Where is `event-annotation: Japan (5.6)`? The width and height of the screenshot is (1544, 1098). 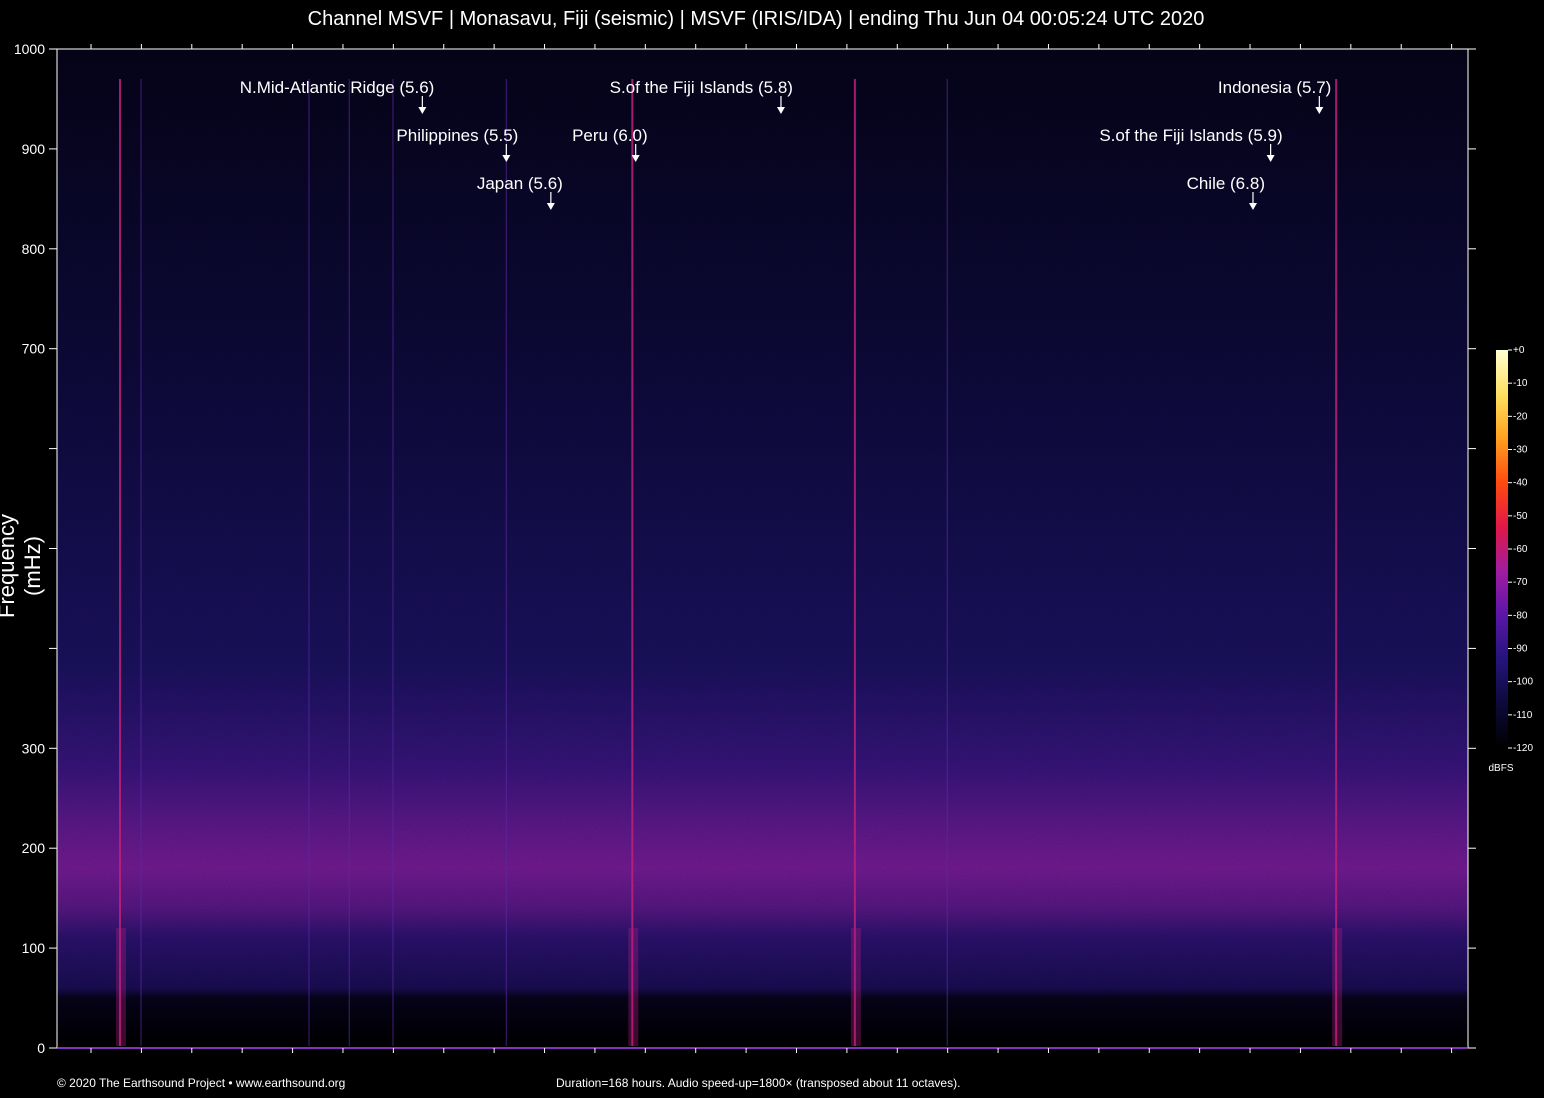
event-annotation: Japan (5.6) is located at coordinates (520, 192).